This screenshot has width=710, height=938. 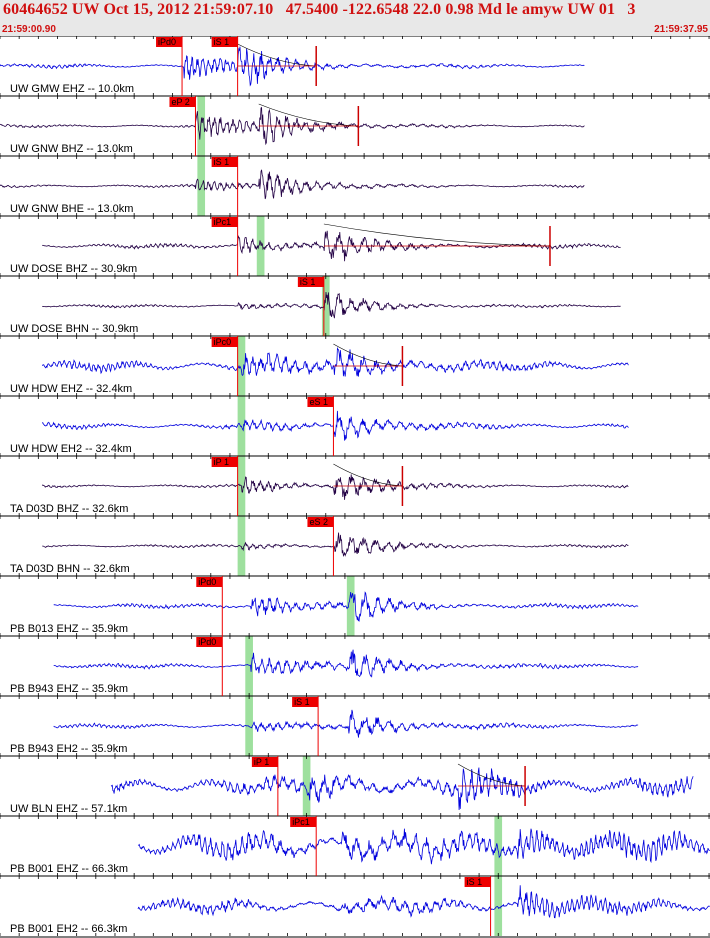 I want to click on pick-label-0-1: iS 1, so click(x=222, y=42).